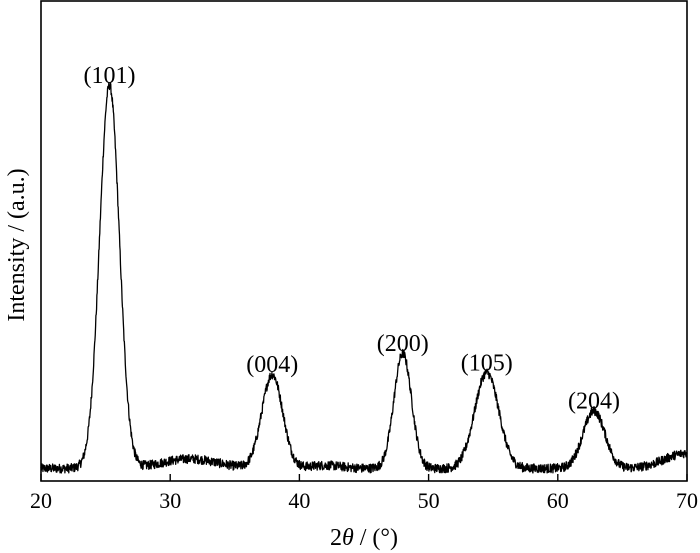 This screenshot has height=553, width=700. Describe the element at coordinates (170, 500) in the screenshot. I see `x-tick-label: 30` at that location.